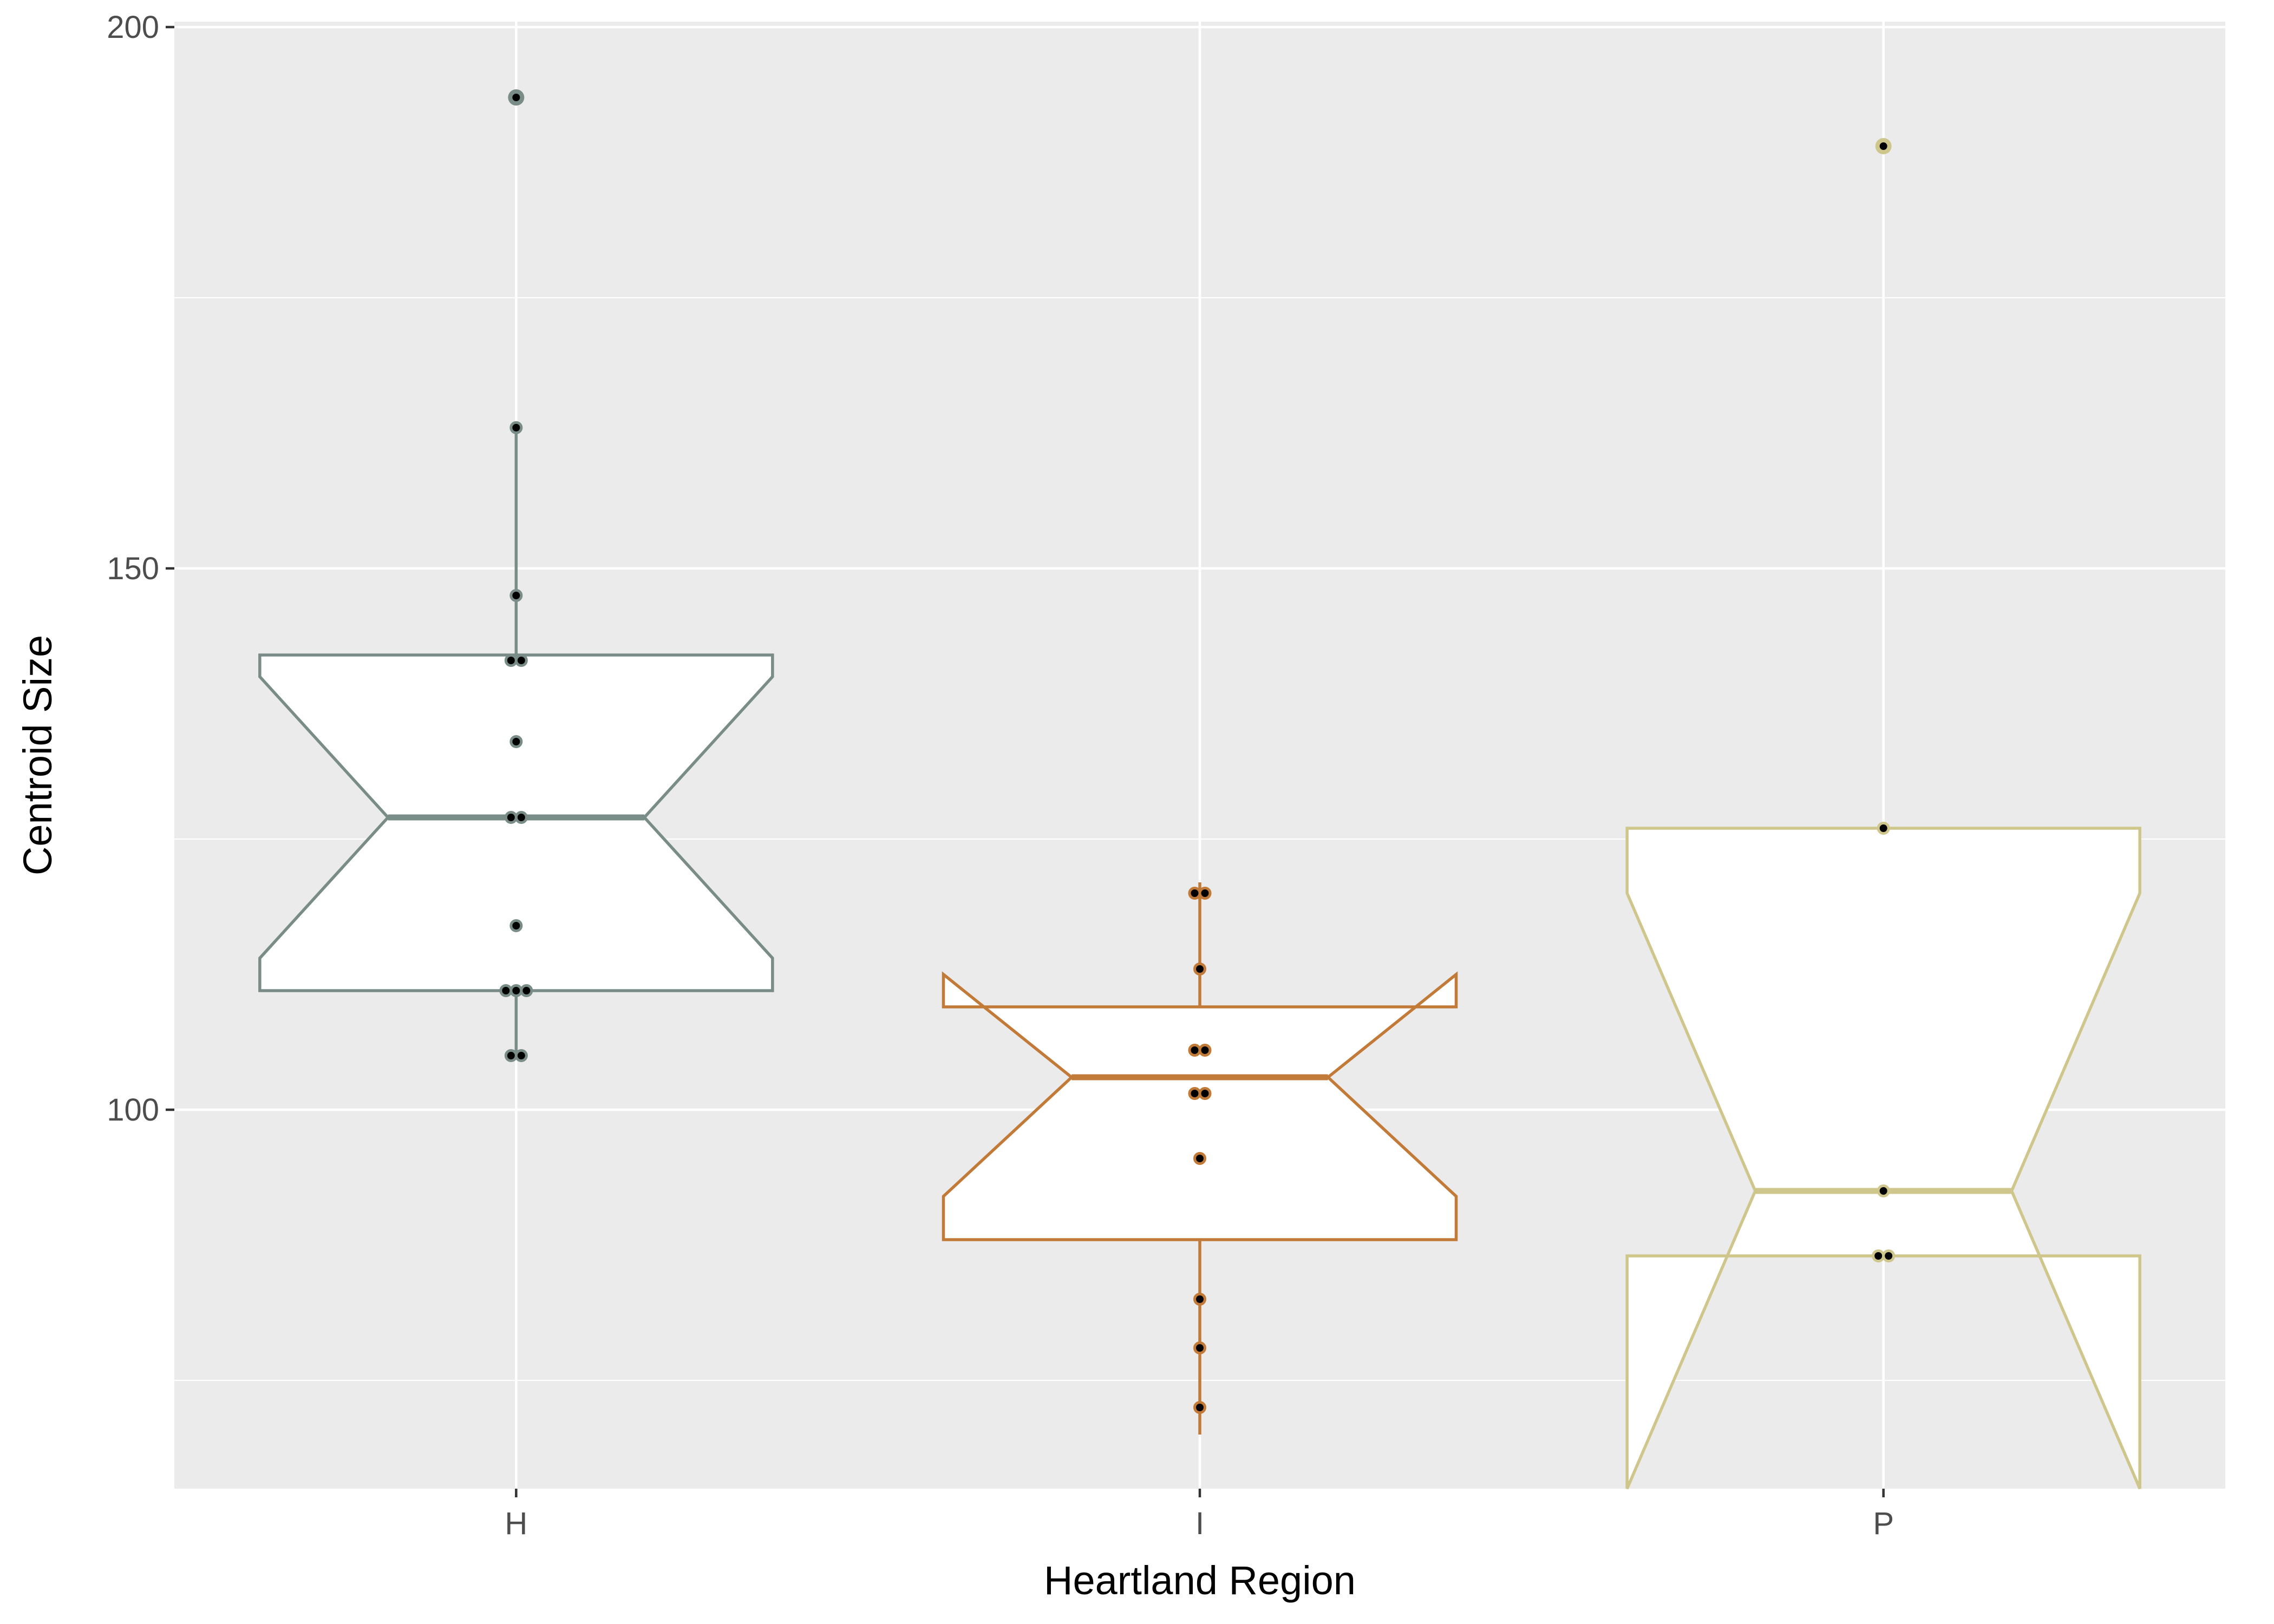  I want to click on box-H, so click(516, 575).